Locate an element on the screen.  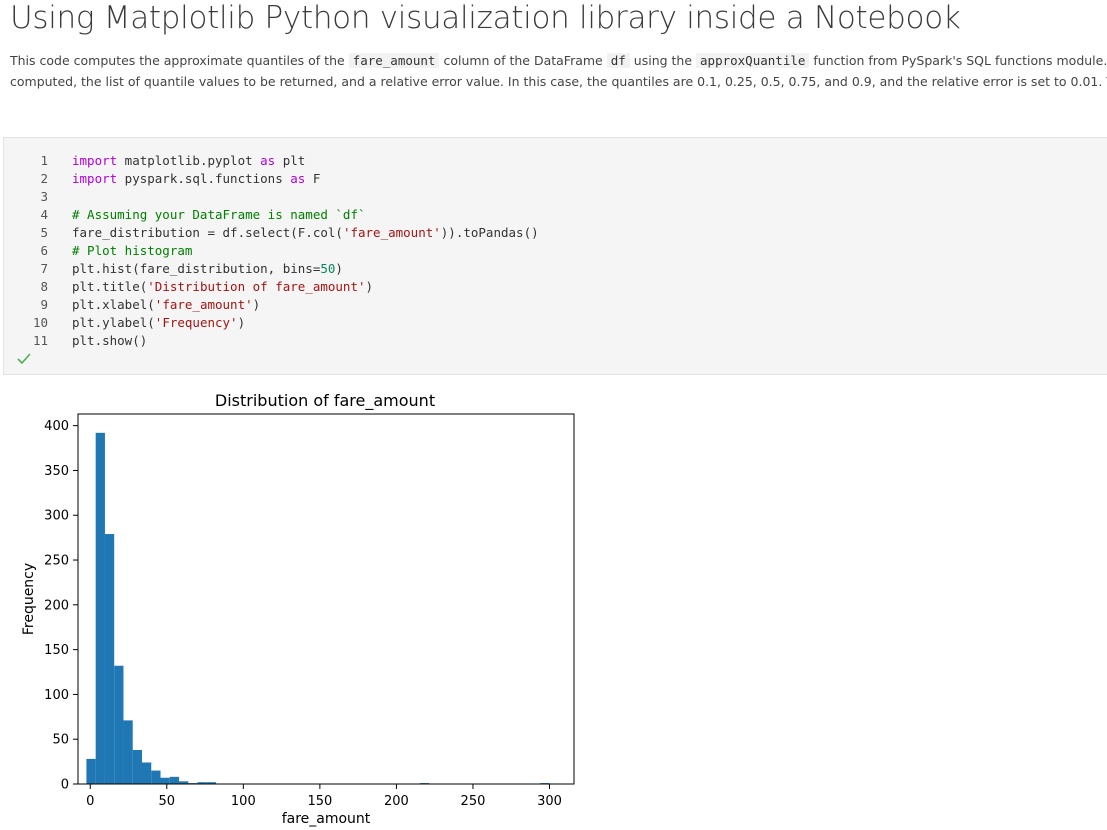
y-tick-label: 200 is located at coordinates (56, 605).